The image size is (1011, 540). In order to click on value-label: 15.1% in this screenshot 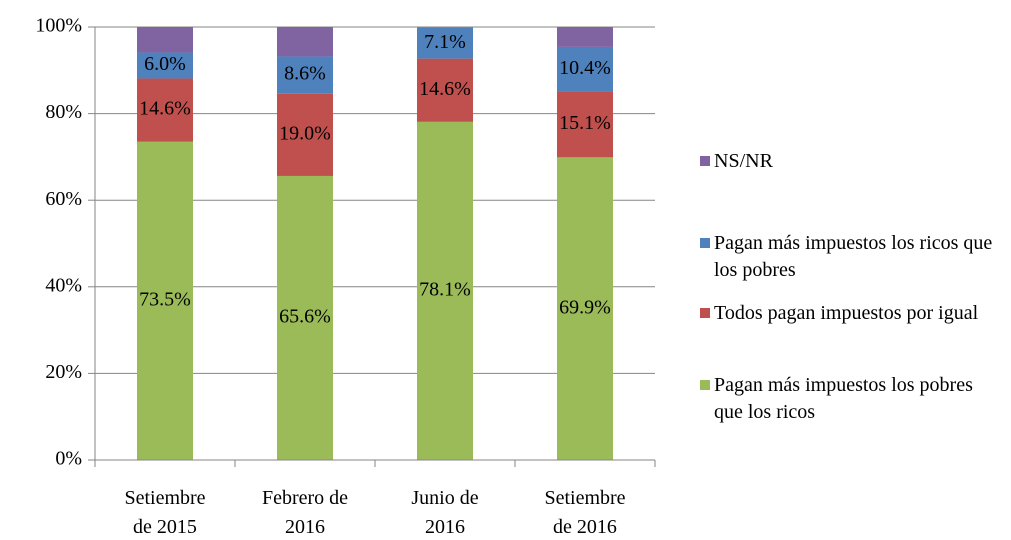, I will do `click(585, 123)`.